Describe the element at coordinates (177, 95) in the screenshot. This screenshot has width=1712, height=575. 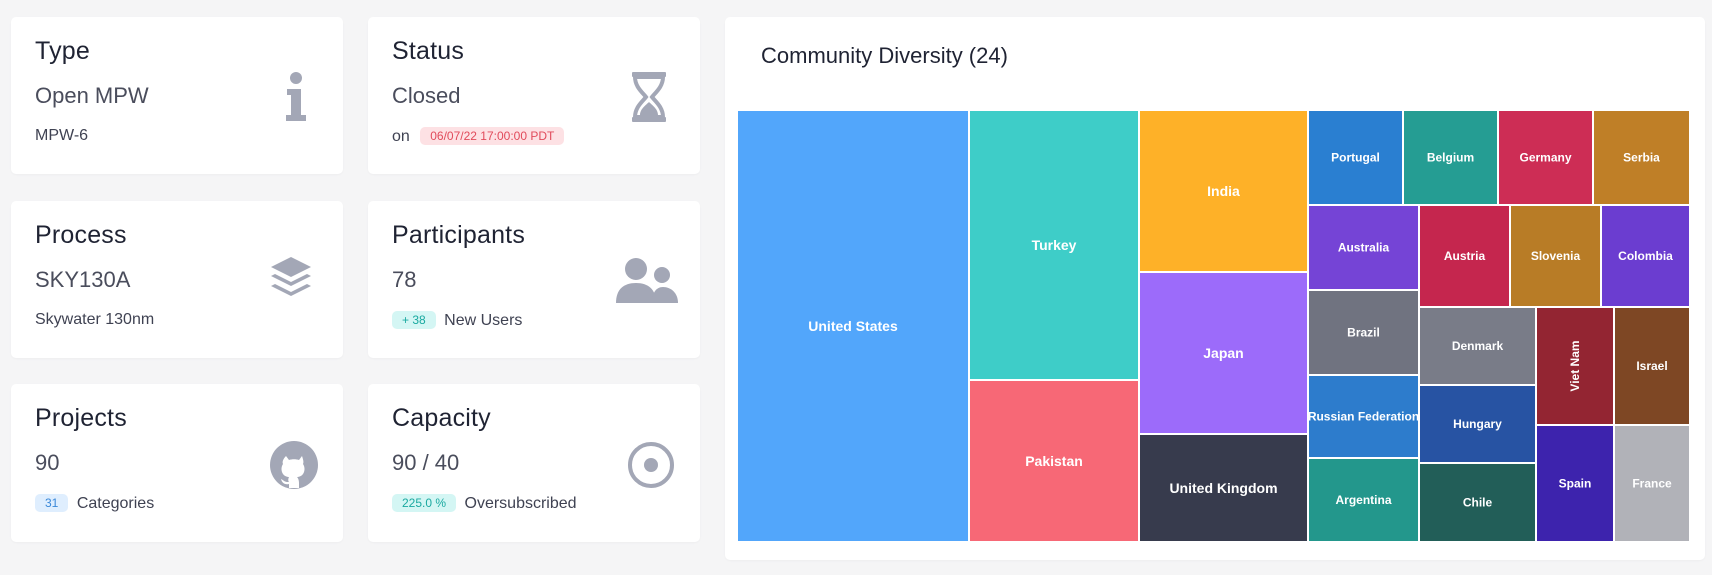
I see `type-card: Type Open MPW MPW-6` at that location.